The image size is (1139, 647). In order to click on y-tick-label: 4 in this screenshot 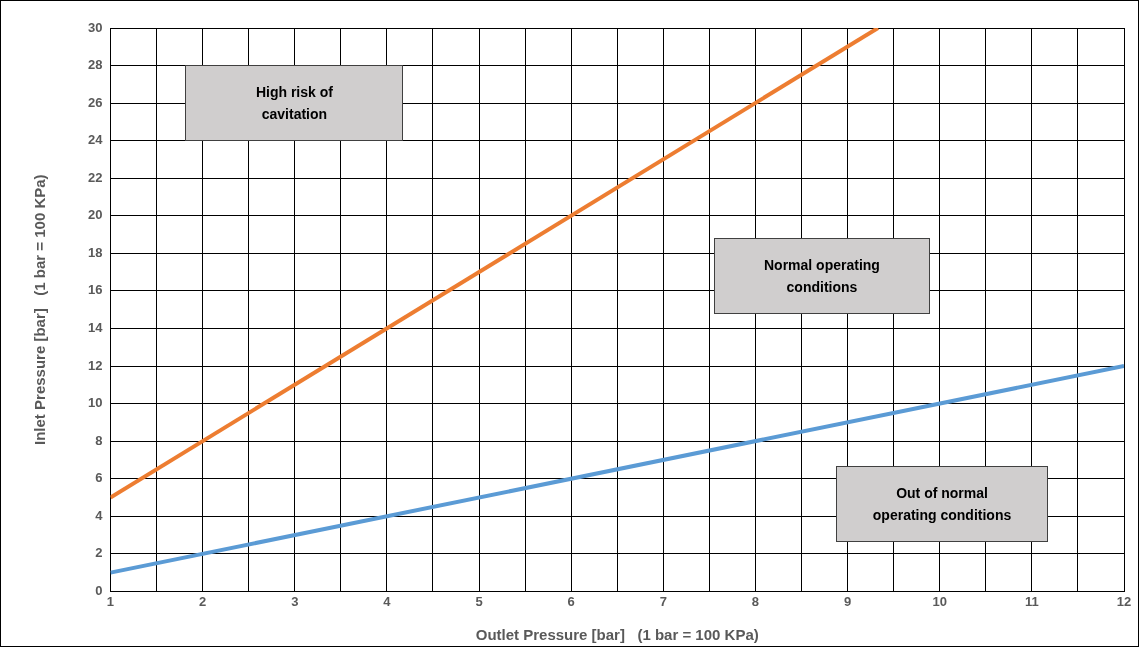, I will do `click(99, 515)`.